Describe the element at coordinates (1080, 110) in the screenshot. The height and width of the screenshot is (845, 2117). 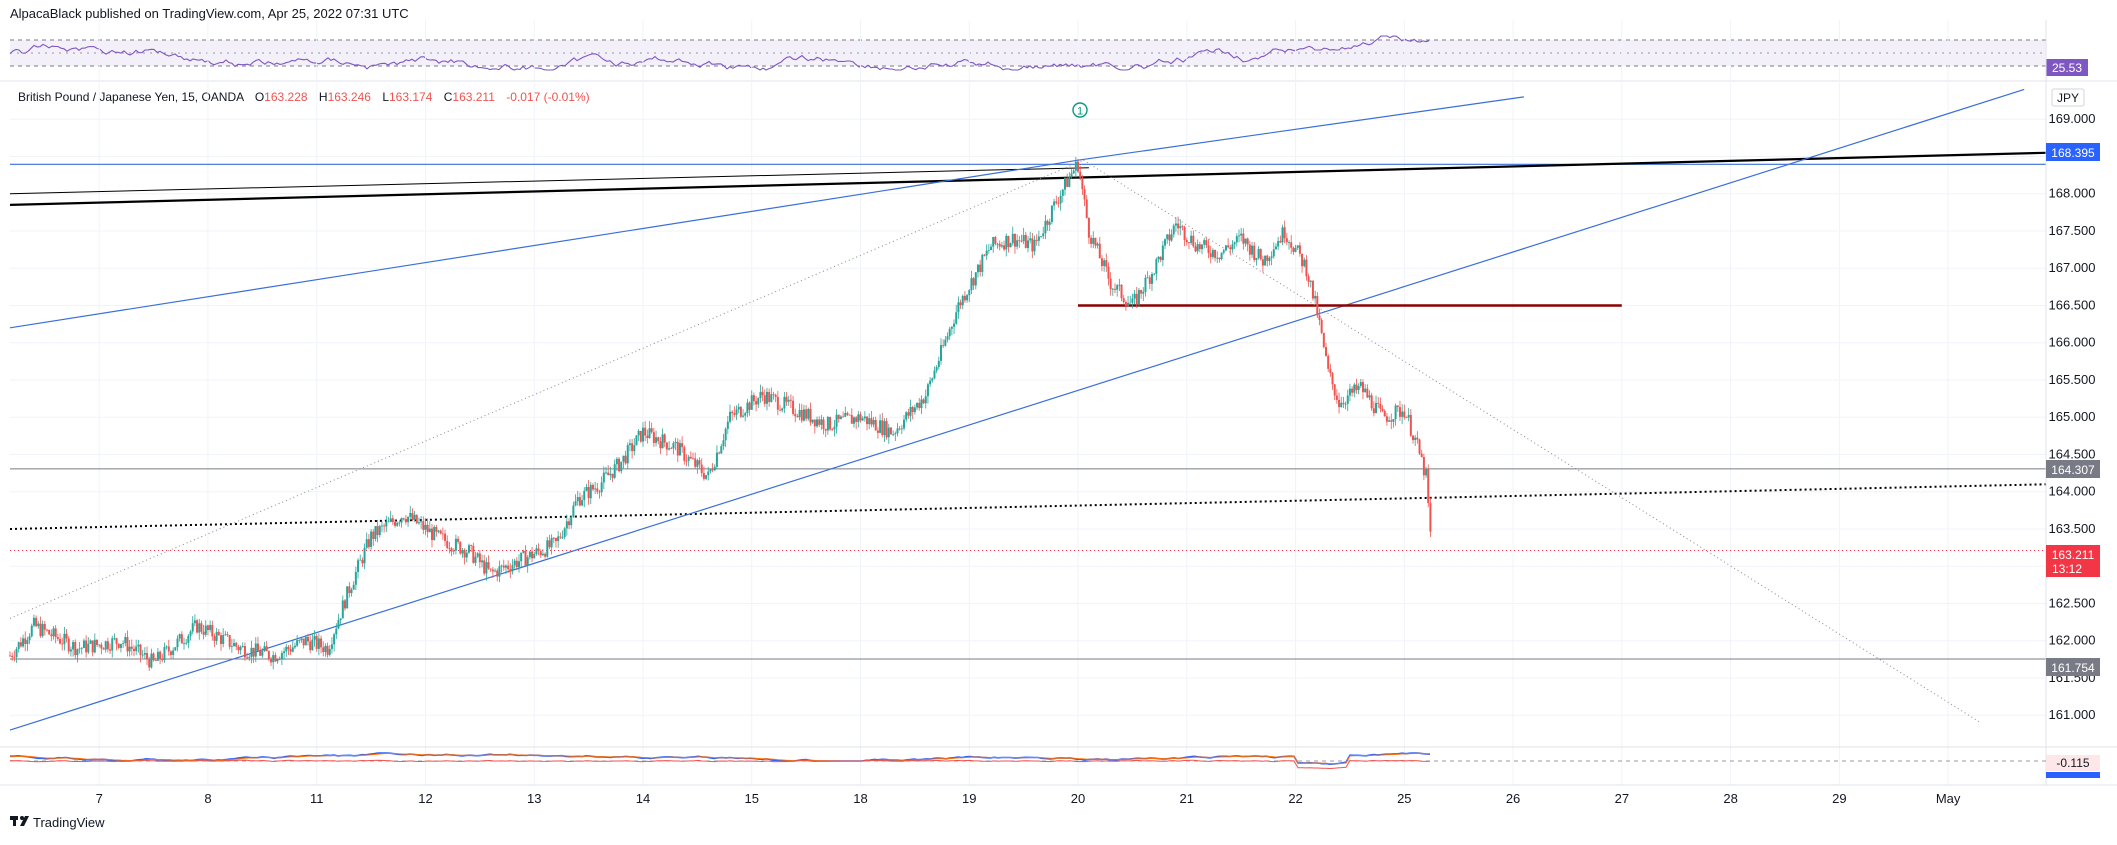
I see `wave-marker: 1` at that location.